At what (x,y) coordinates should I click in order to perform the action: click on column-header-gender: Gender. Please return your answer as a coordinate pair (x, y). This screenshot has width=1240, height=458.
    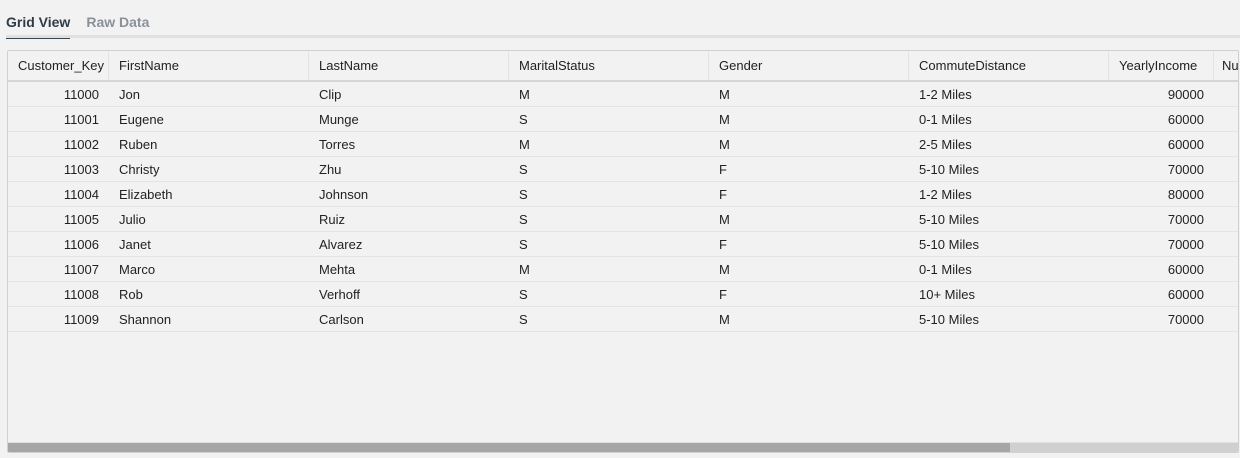
    Looking at the image, I should click on (809, 65).